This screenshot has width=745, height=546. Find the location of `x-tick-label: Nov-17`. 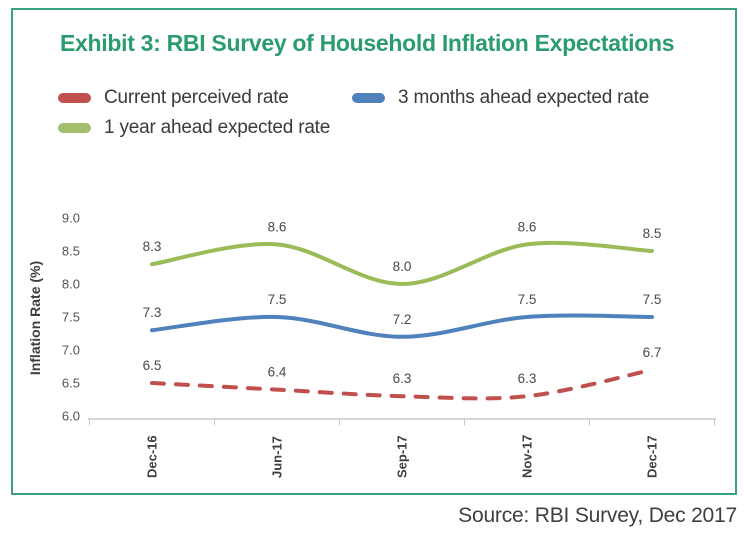

x-tick-label: Nov-17 is located at coordinates (527, 456).